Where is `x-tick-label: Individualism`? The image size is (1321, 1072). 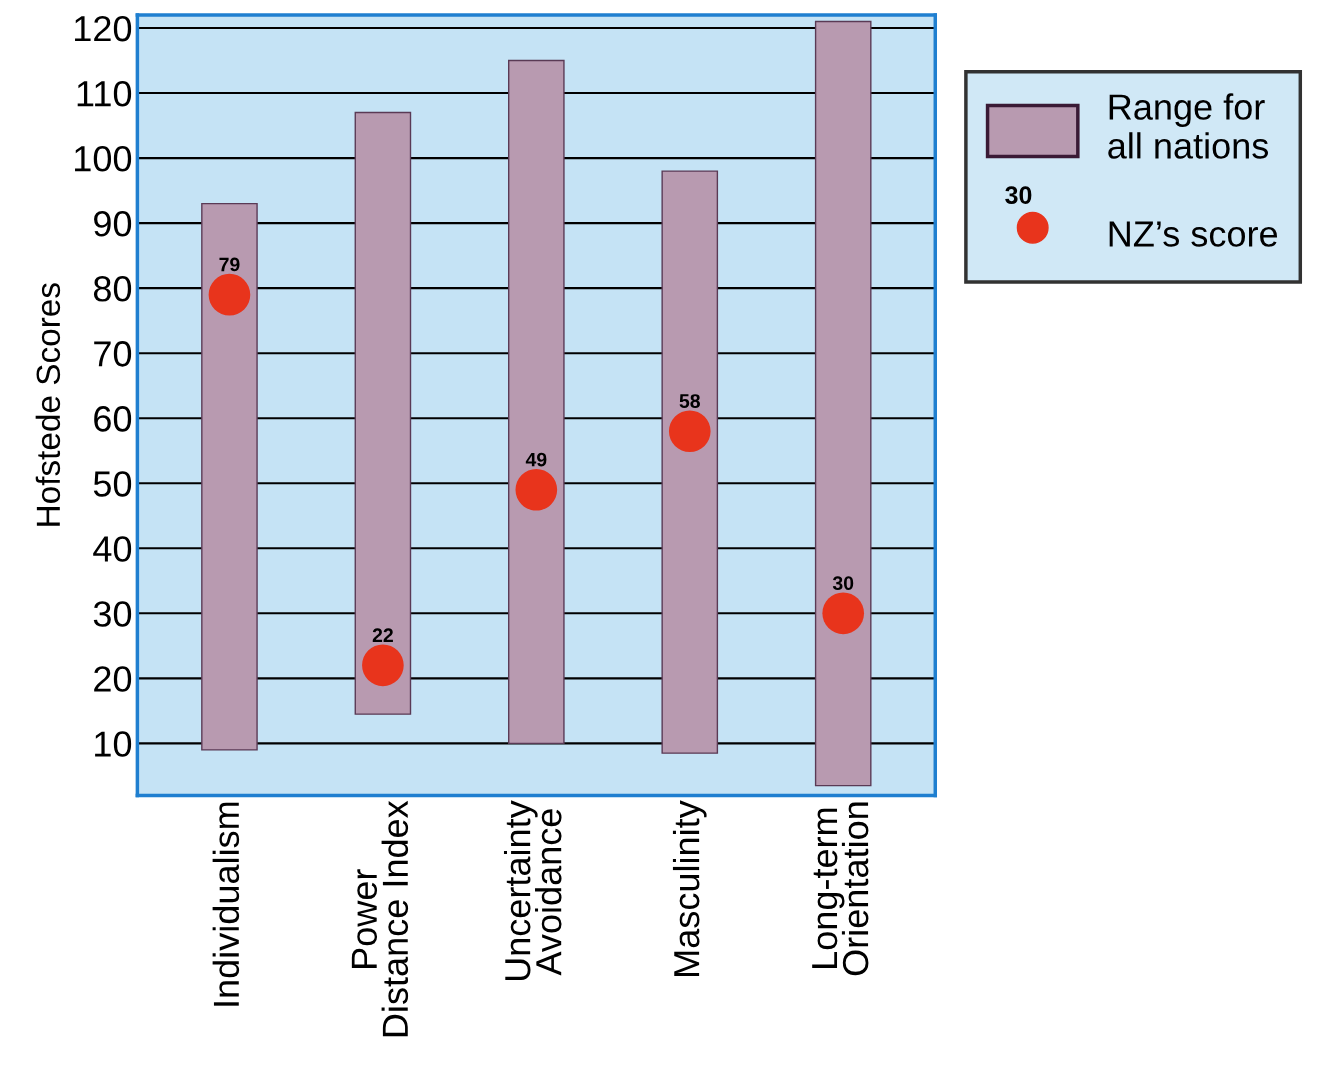
x-tick-label: Individualism is located at coordinates (226, 904).